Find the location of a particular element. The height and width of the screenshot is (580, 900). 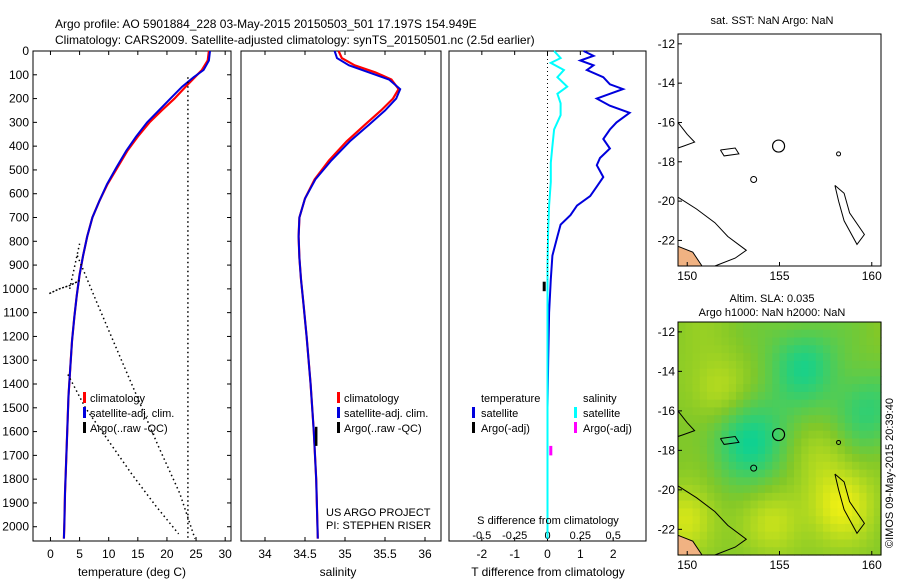

map-y-tick-label: -12 is located at coordinates (667, 332).